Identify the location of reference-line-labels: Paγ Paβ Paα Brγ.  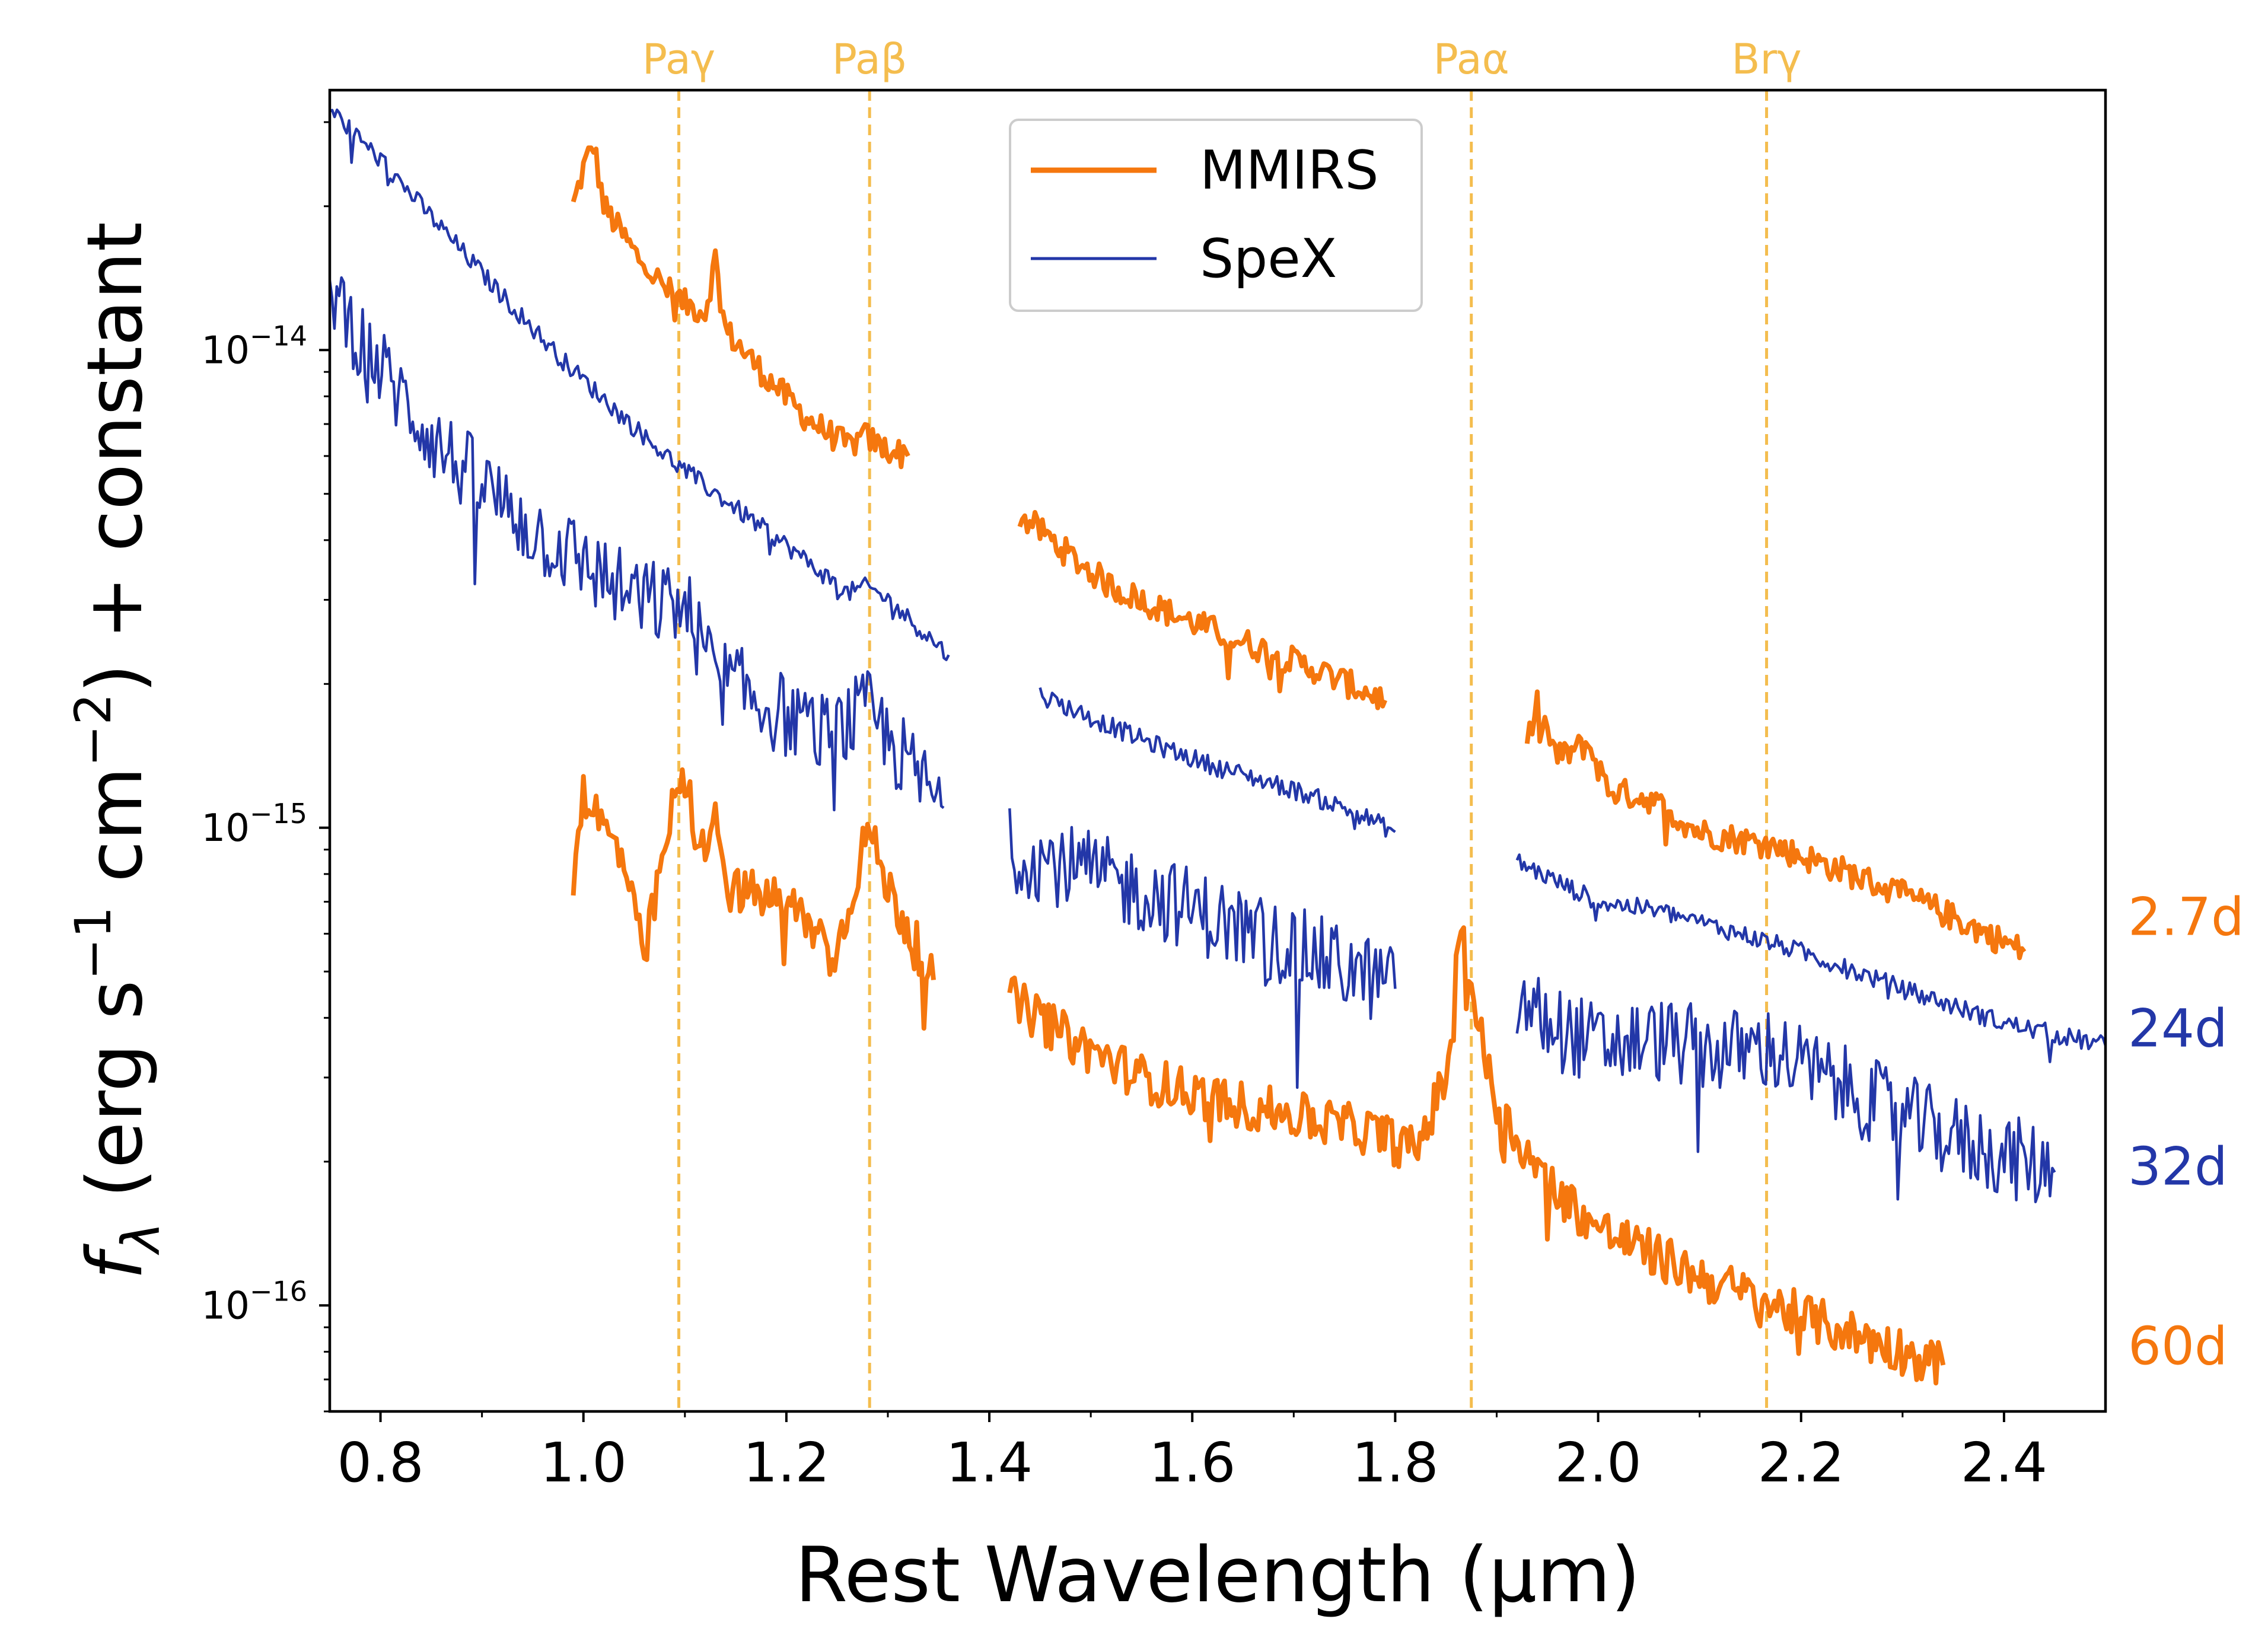
(1222, 59).